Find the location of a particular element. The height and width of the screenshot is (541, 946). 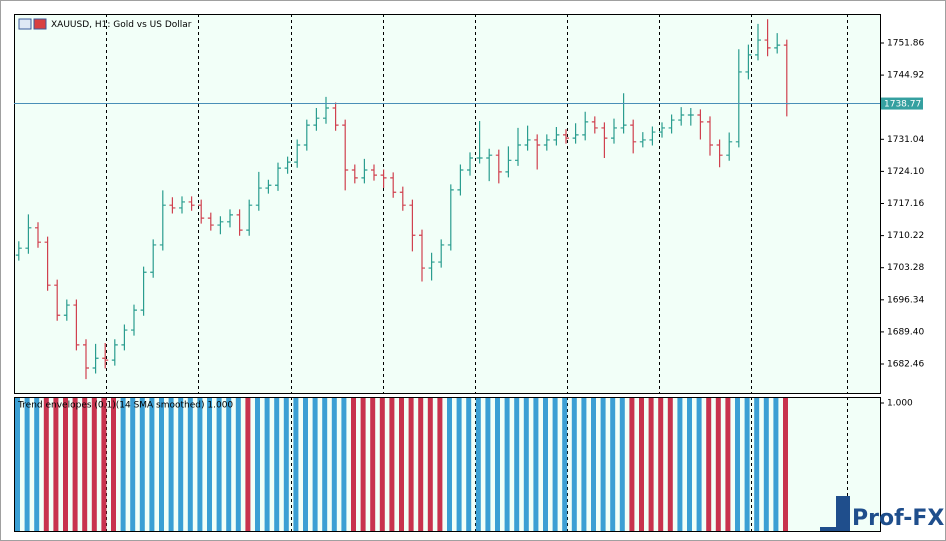

logo-mark is located at coordinates (843, 513).